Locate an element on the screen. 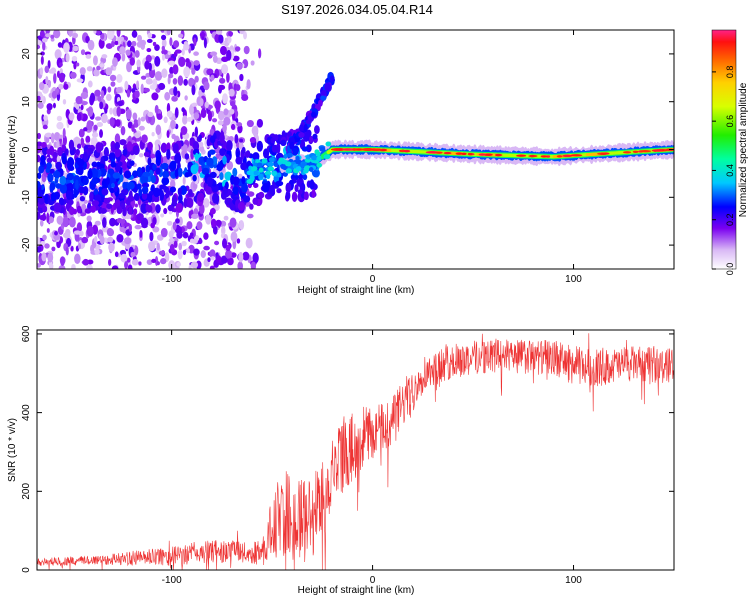 The image size is (750, 600). chart-title: S197.2026.034.05.04.R14 is located at coordinates (357, 9).